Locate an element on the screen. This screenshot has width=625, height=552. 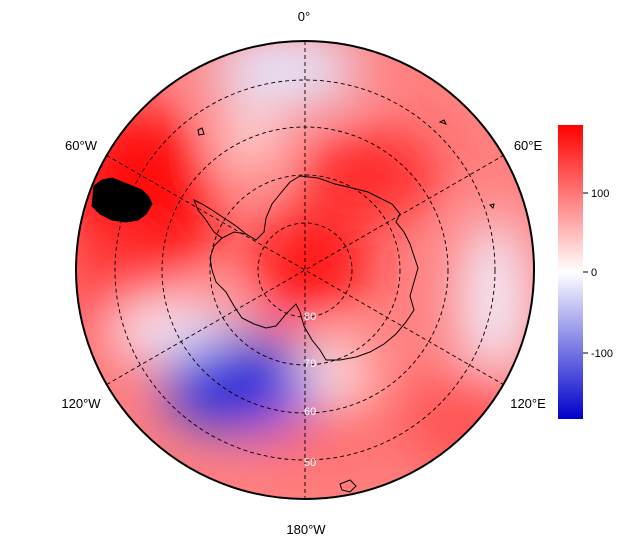
lat-label-80: 80 is located at coordinates (310, 317).